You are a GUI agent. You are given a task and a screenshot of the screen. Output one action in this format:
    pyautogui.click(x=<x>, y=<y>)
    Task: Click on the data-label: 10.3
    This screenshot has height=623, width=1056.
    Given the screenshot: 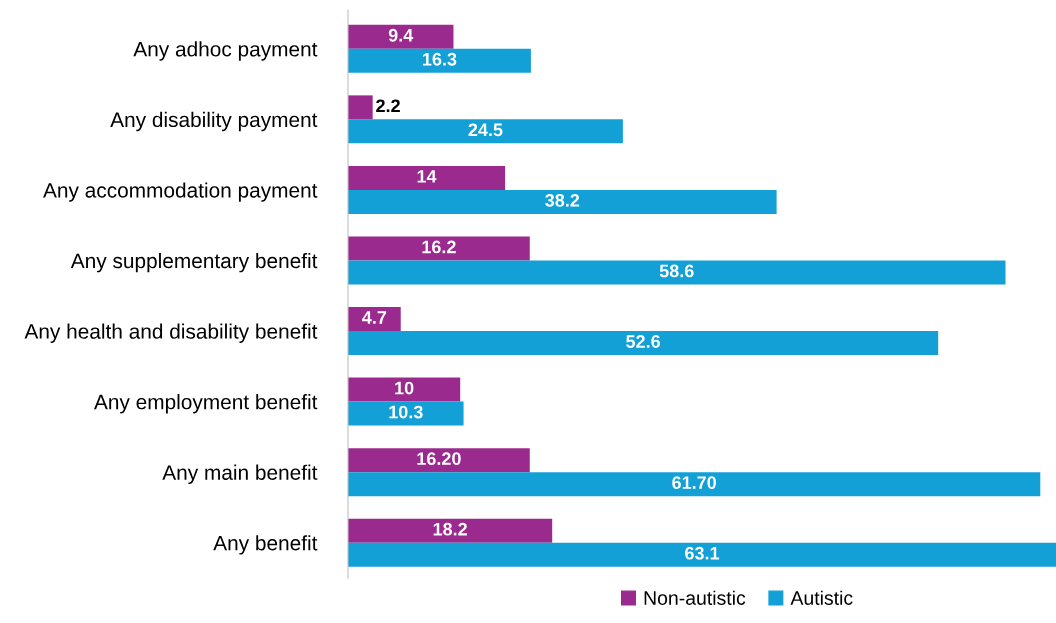 What is the action you would take?
    pyautogui.click(x=406, y=412)
    